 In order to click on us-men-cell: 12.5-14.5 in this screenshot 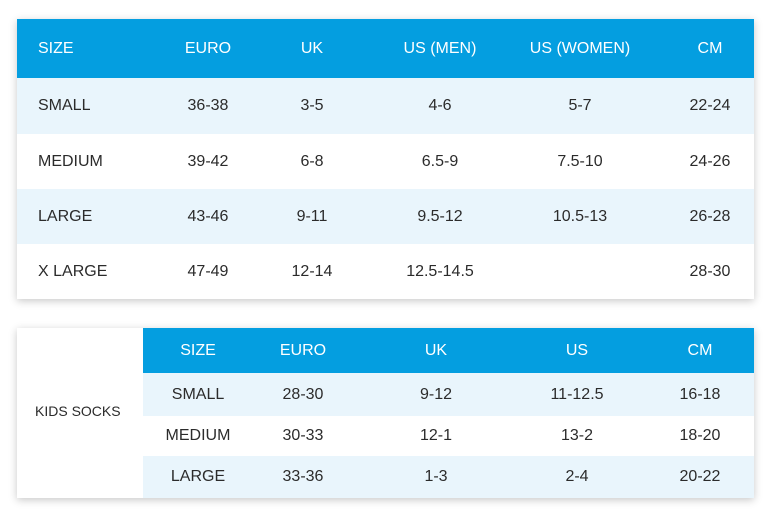, I will do `click(440, 271)`.